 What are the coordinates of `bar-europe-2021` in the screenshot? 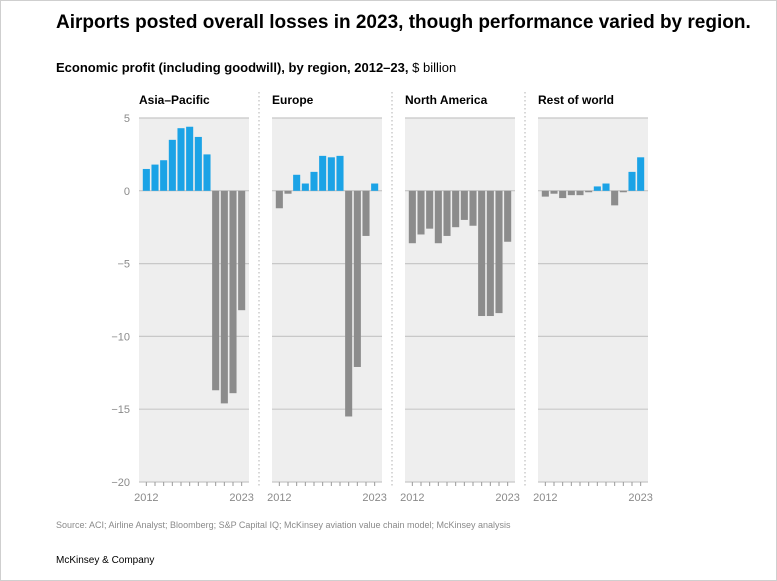 It's located at (357, 278).